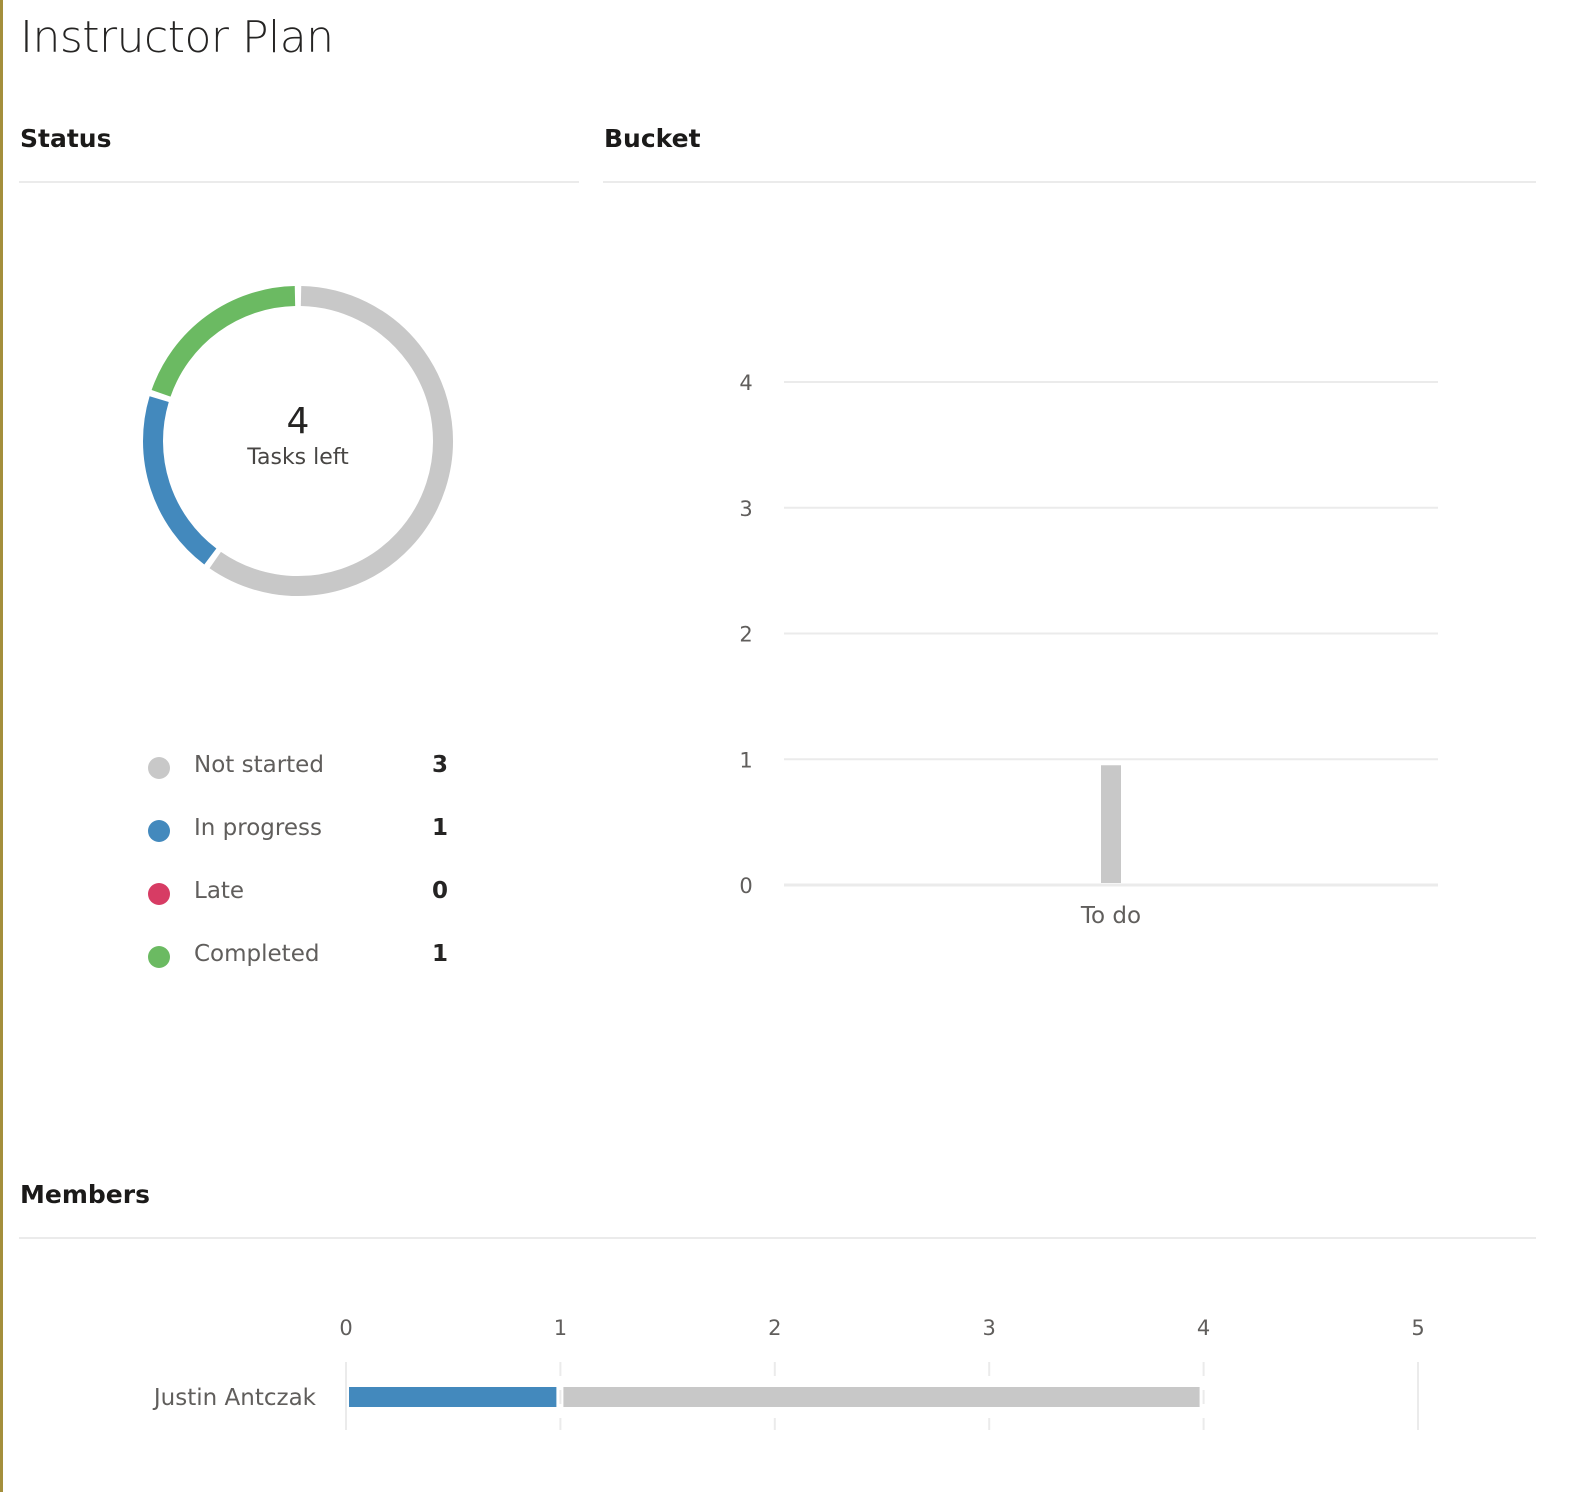 The width and height of the screenshot is (1579, 1492). What do you see at coordinates (223, 341) in the screenshot?
I see `donut-slice-completed` at bounding box center [223, 341].